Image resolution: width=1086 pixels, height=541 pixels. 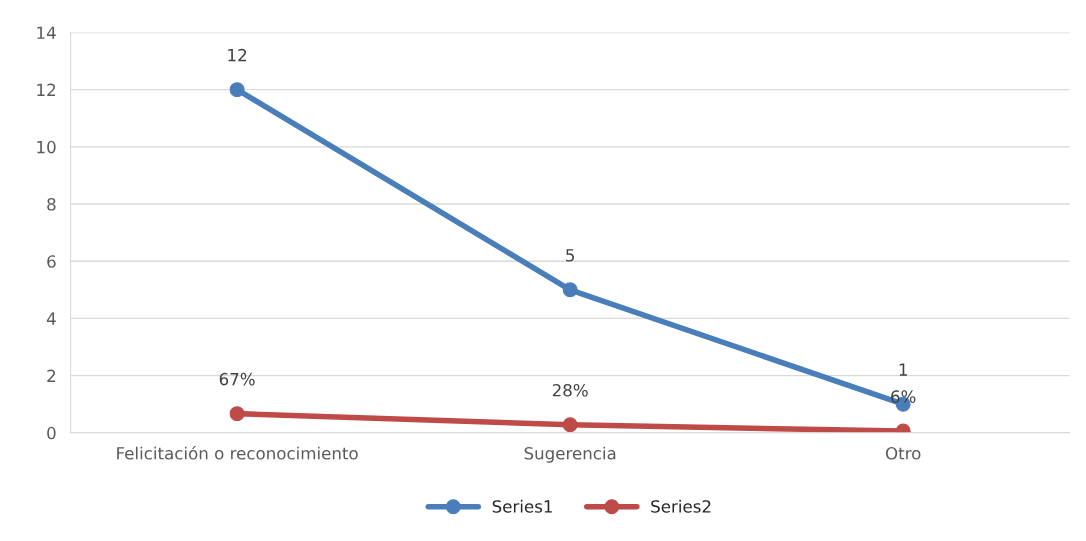 I want to click on legend-label: Series2, so click(x=681, y=506).